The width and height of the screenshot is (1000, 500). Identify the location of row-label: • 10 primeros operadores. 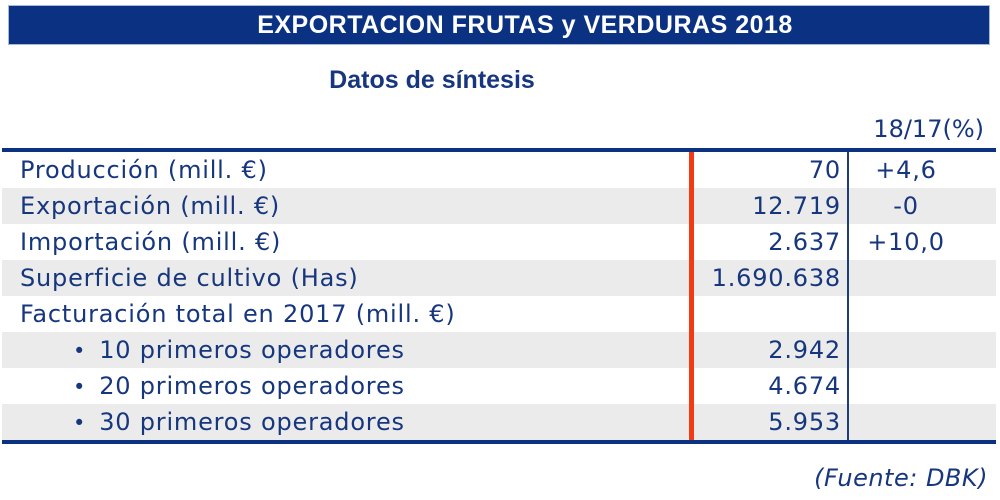
(348, 350).